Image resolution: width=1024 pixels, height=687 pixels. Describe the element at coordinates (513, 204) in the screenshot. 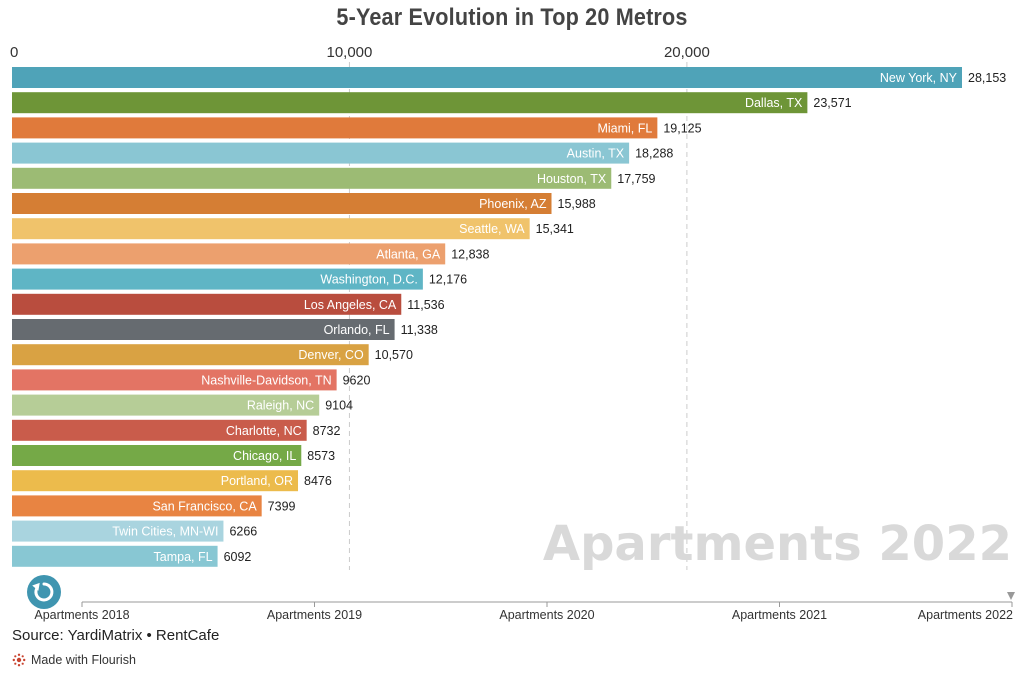

I see `bar-category-label: Phoenix, AZ` at that location.